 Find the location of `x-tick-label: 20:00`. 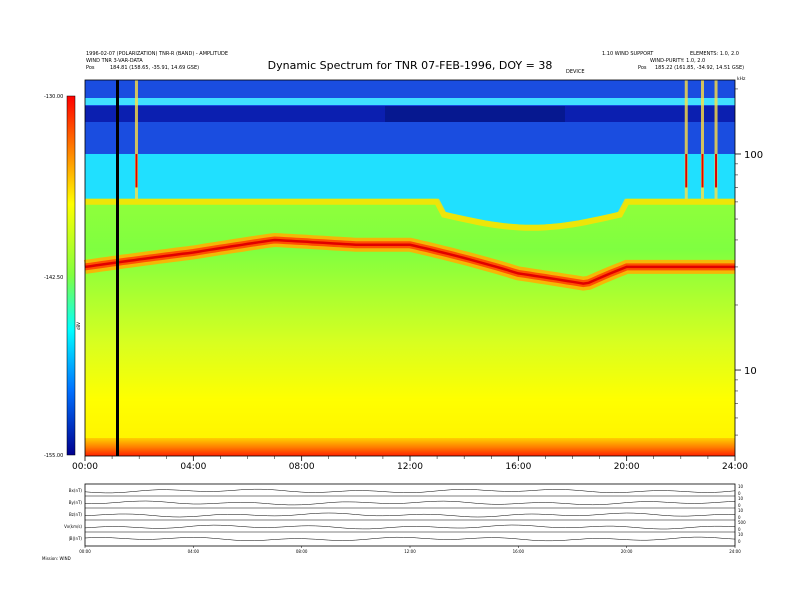

x-tick-label: 20:00 is located at coordinates (627, 467).